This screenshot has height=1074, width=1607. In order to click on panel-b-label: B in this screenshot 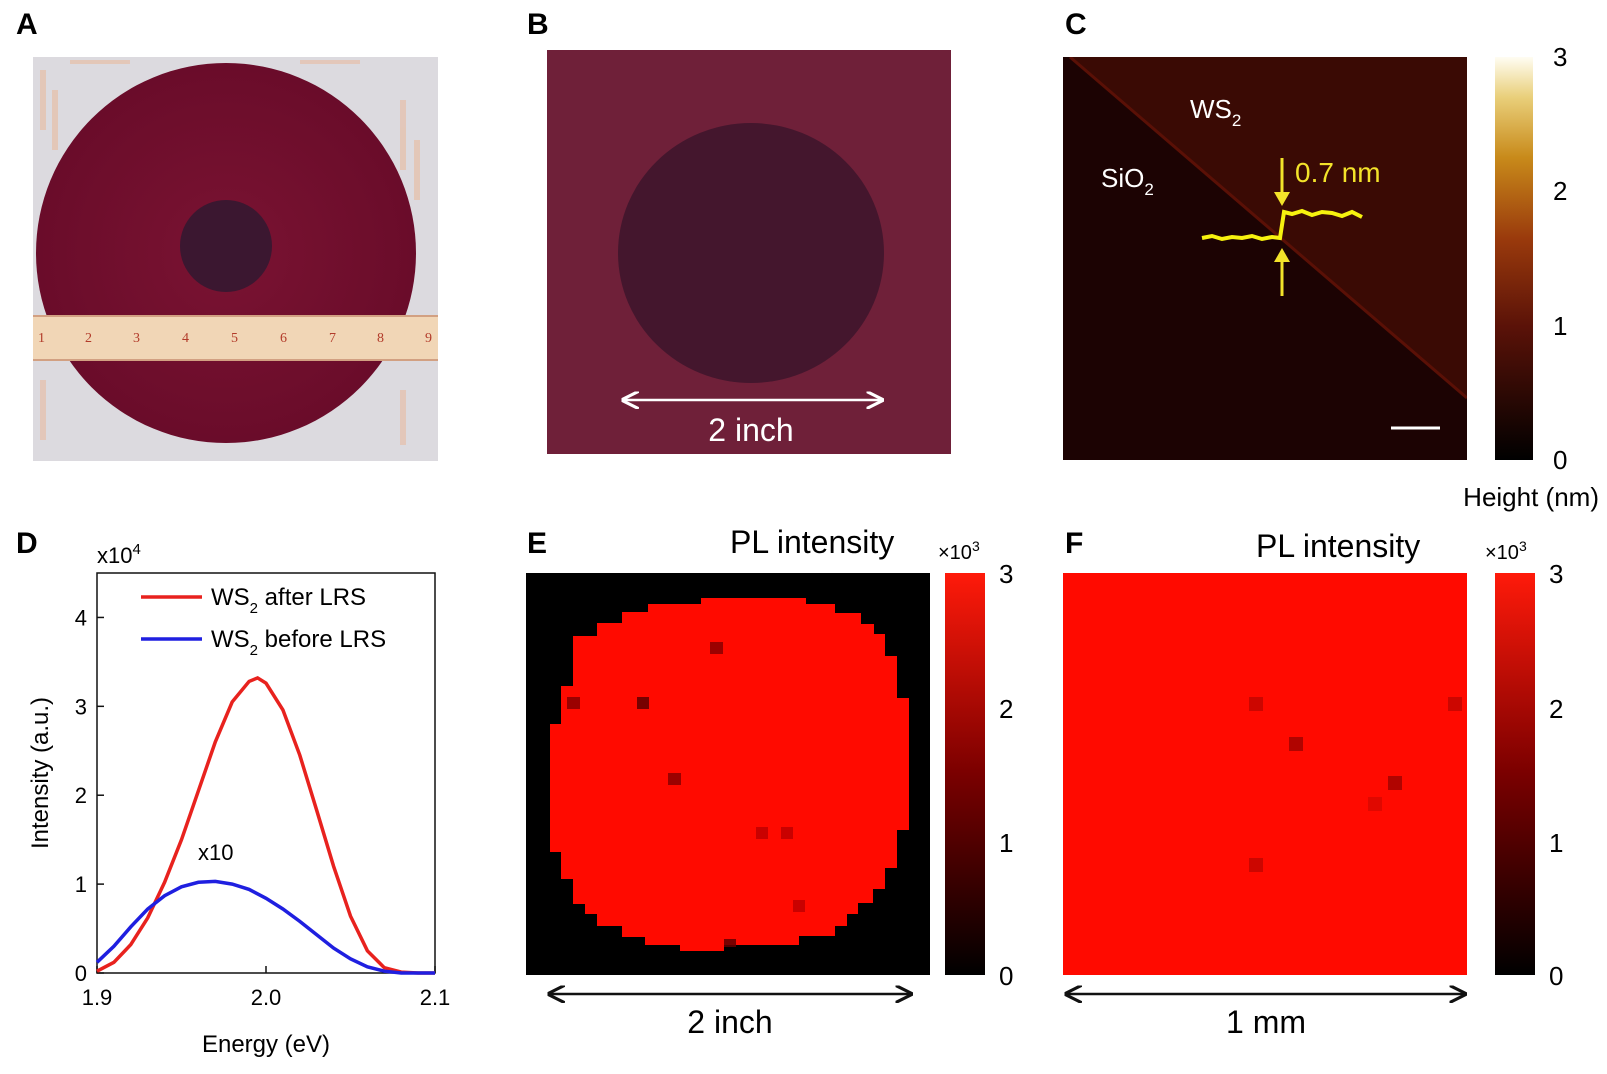, I will do `click(538, 24)`.